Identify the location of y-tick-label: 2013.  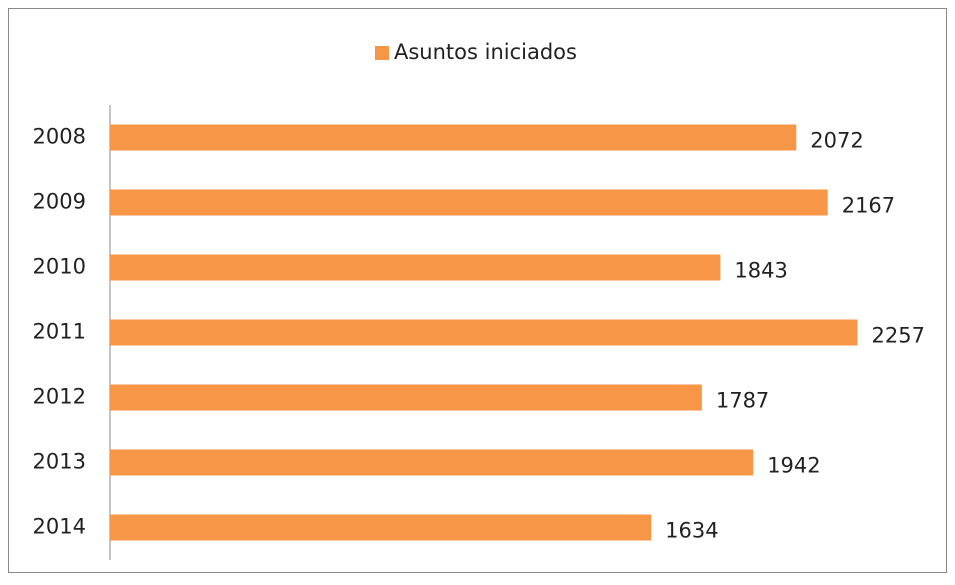
(59, 462).